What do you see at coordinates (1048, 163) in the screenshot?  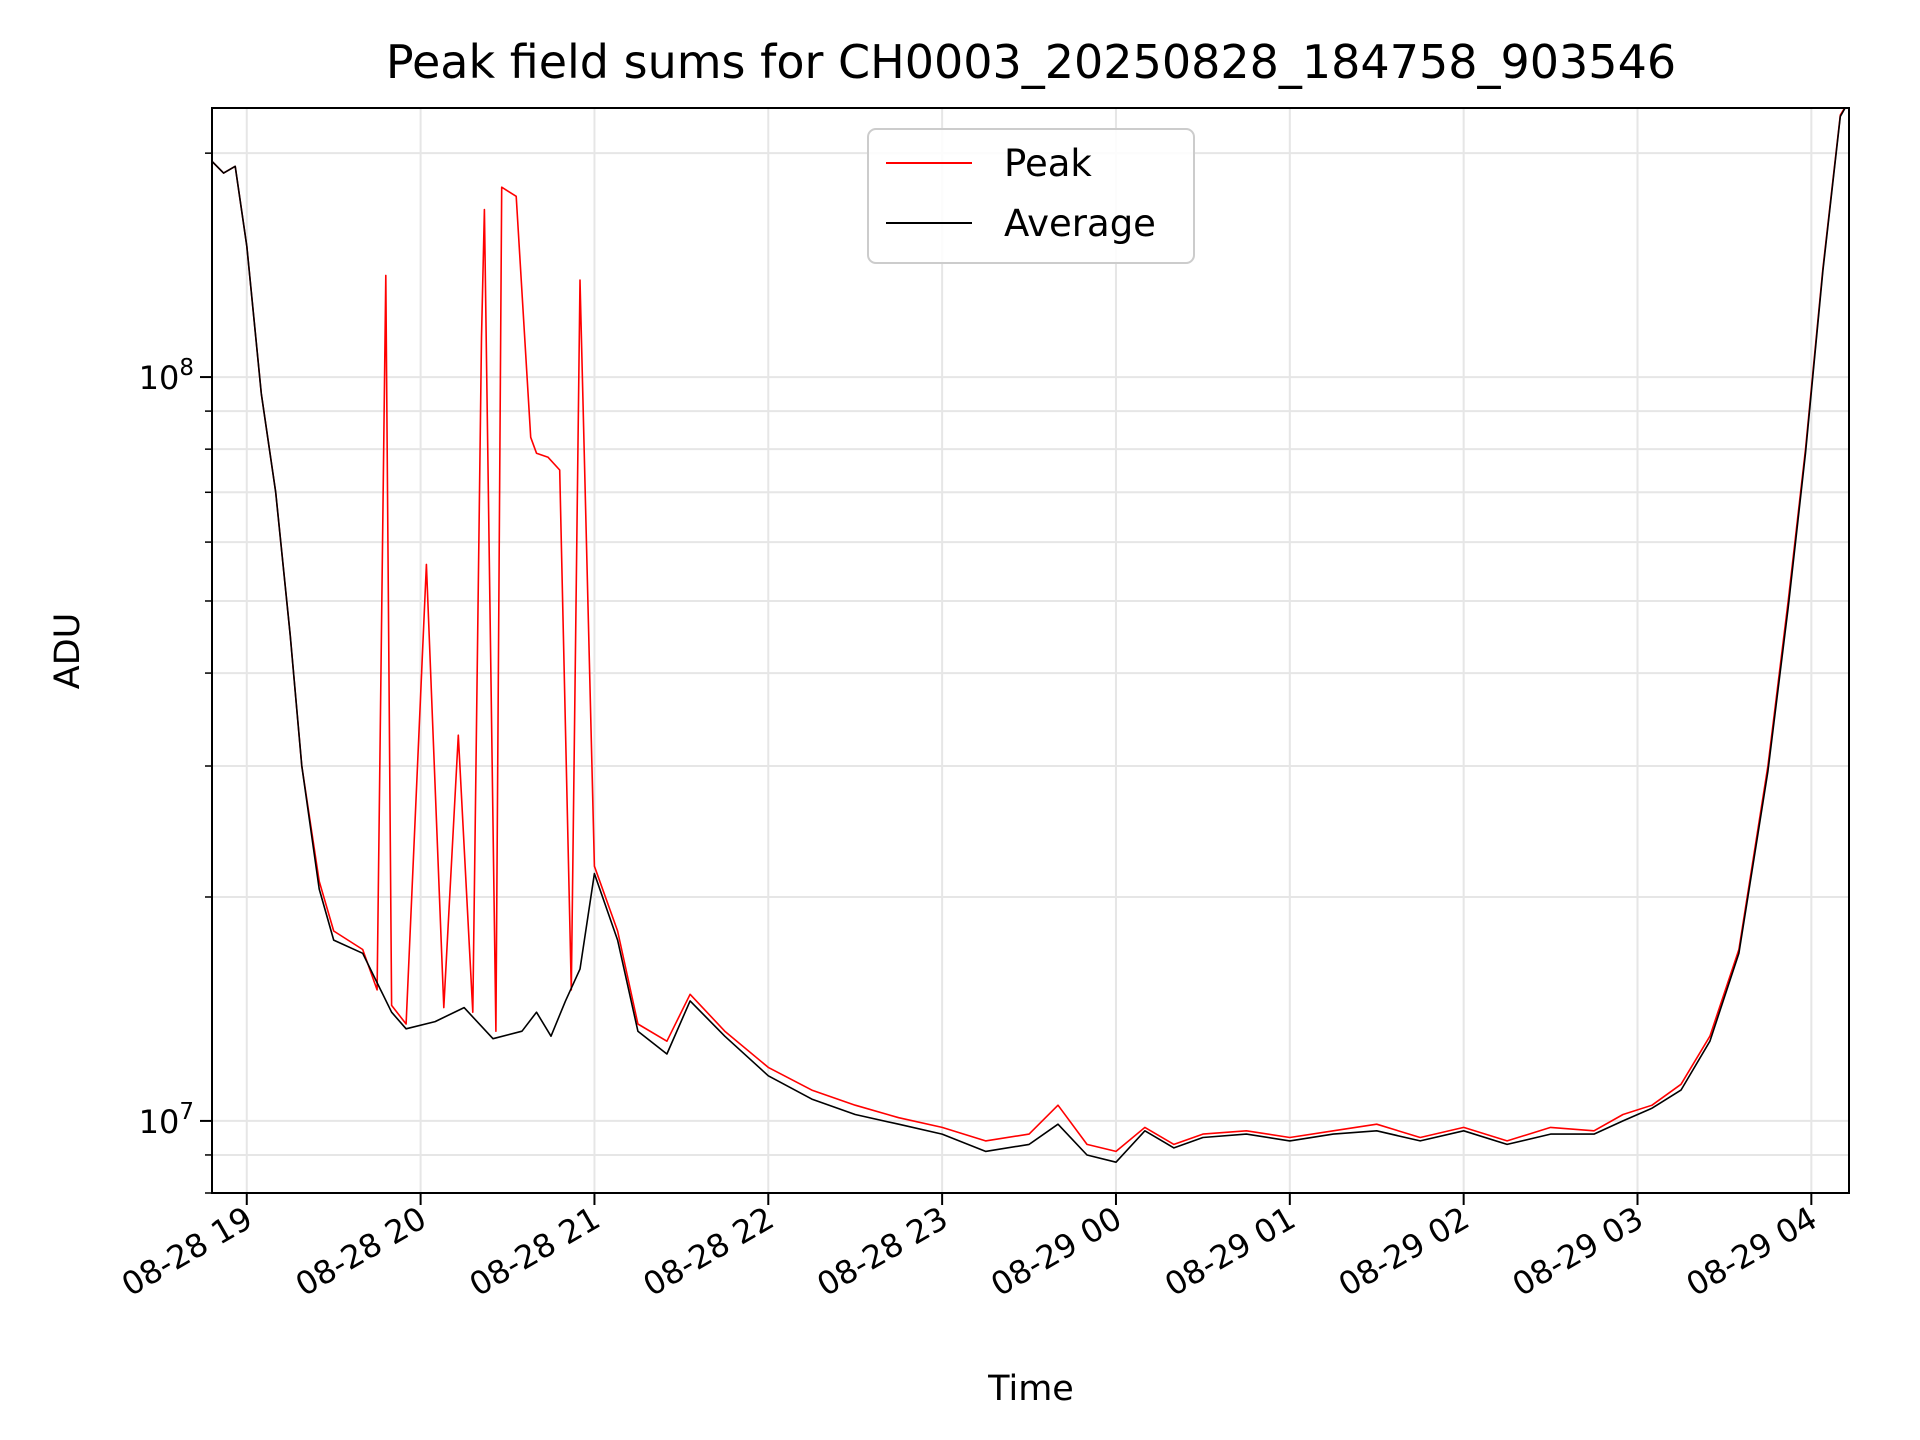 I see `legend-label-peak: Peak` at bounding box center [1048, 163].